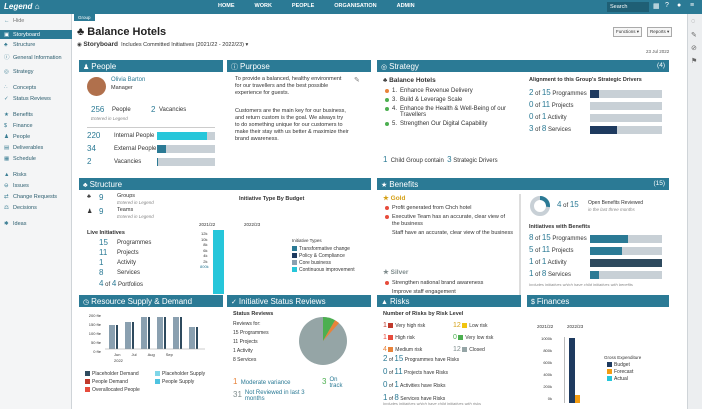  I want to click on forecast-bar, so click(577, 399).